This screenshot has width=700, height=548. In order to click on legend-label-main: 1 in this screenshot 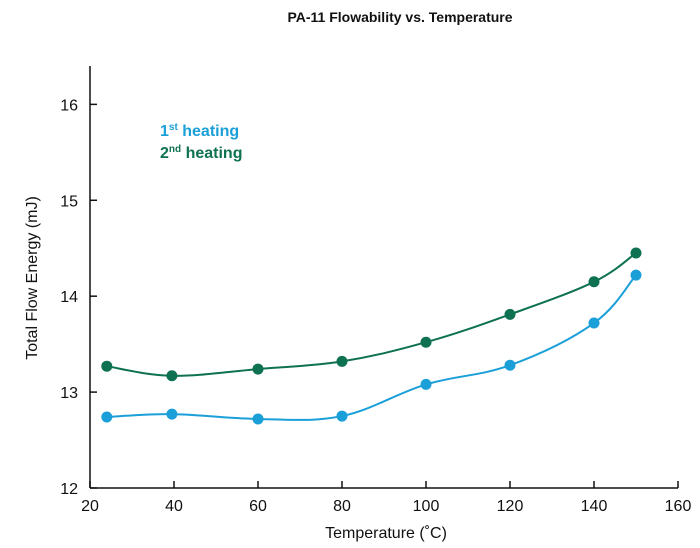, I will do `click(164, 131)`.